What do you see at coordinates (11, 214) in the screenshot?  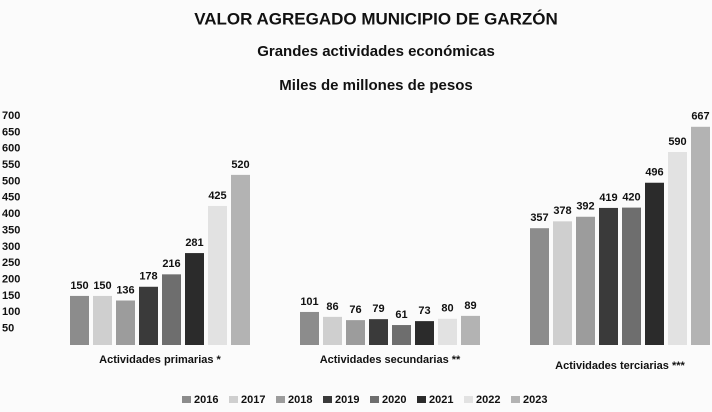 I see `y-tick-label: 400` at bounding box center [11, 214].